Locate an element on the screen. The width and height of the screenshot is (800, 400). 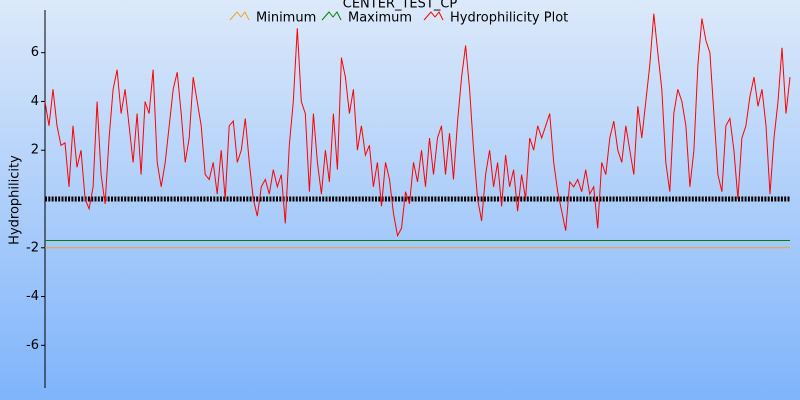
y-tick-label: 4 is located at coordinates (35, 101).